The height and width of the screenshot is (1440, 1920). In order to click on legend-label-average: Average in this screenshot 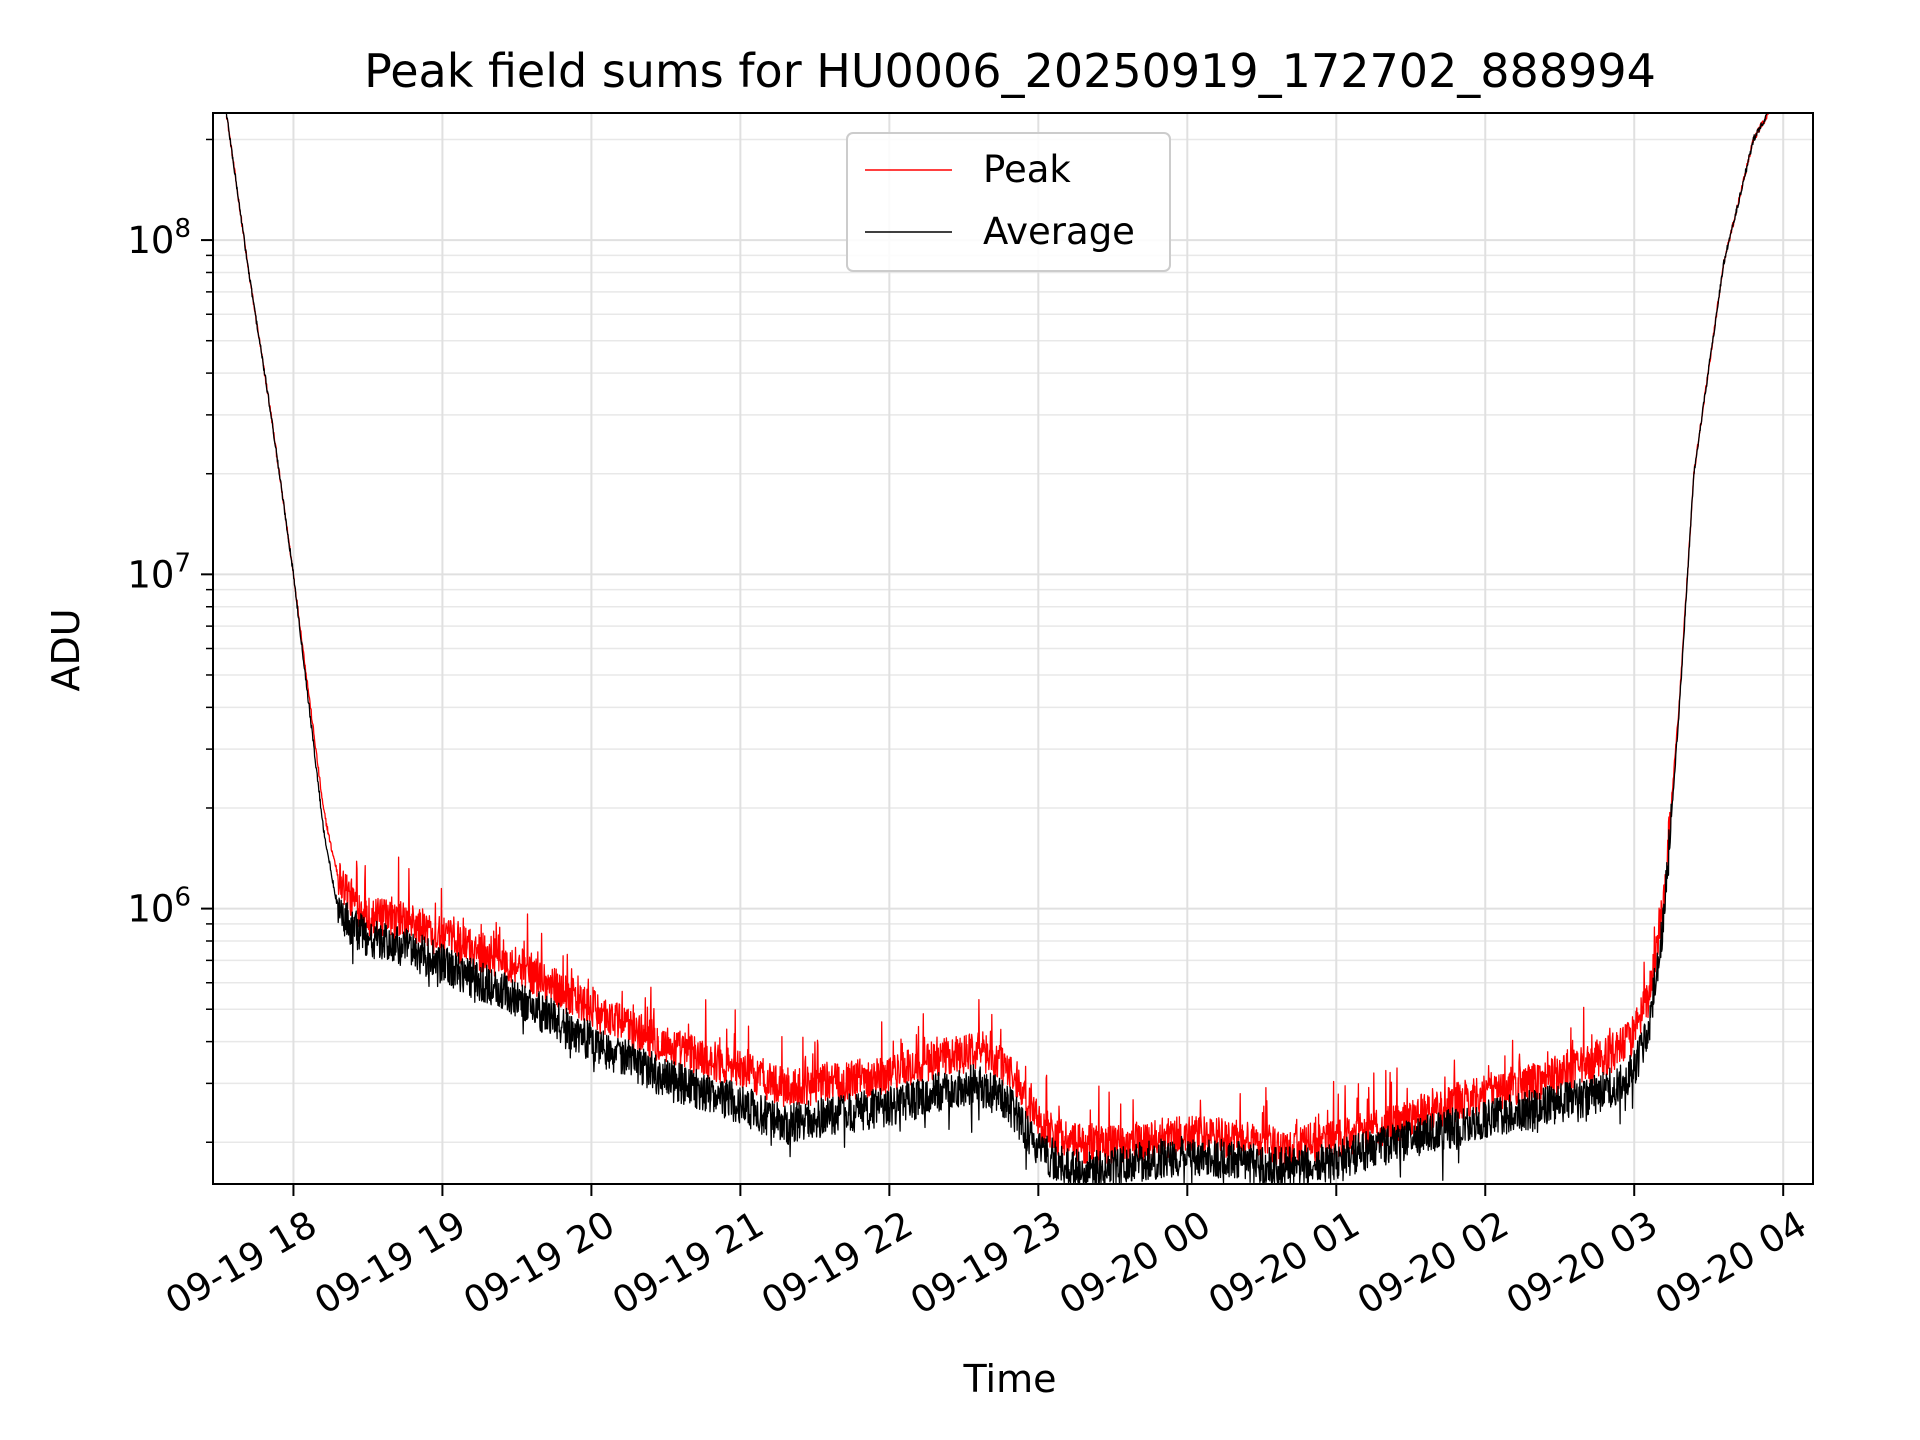, I will do `click(1059, 231)`.